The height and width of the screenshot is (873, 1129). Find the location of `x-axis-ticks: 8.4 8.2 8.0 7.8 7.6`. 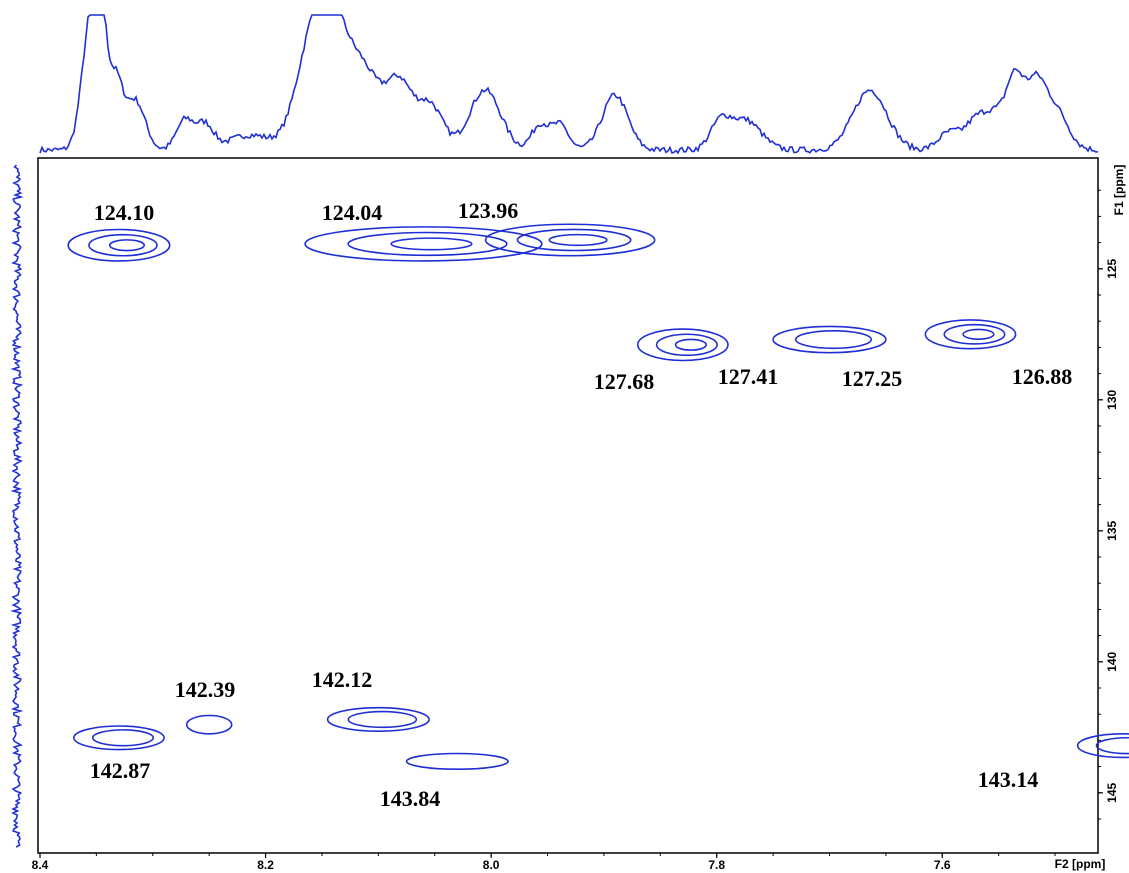

x-axis-ticks: 8.4 8.2 8.0 7.8 7.6 is located at coordinates (544, 862).